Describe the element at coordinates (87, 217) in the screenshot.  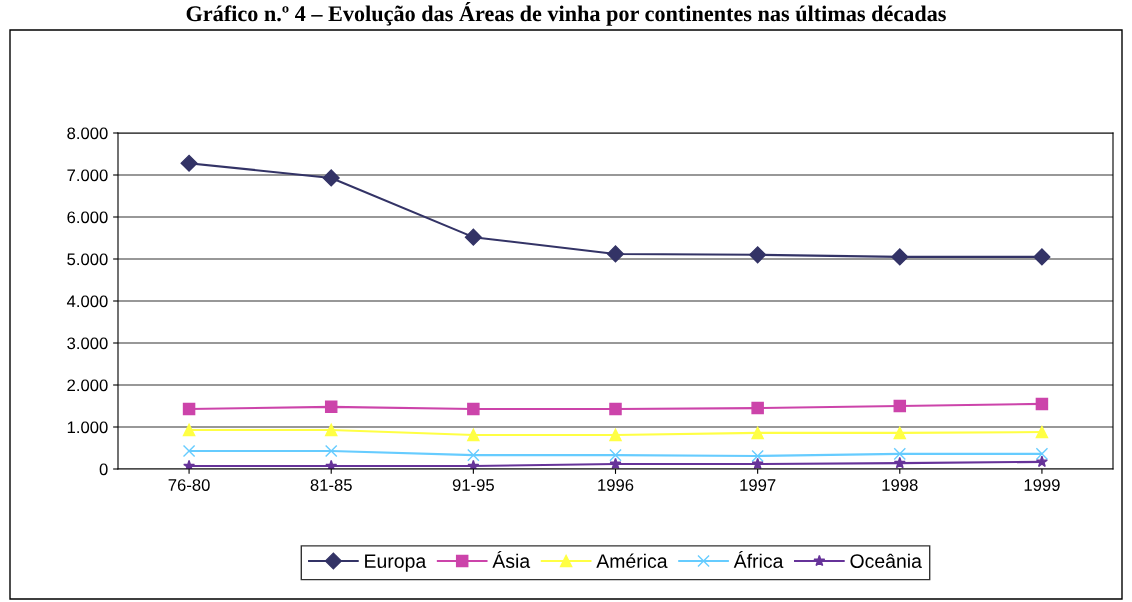
I see `y-tick-label: 6.000` at that location.